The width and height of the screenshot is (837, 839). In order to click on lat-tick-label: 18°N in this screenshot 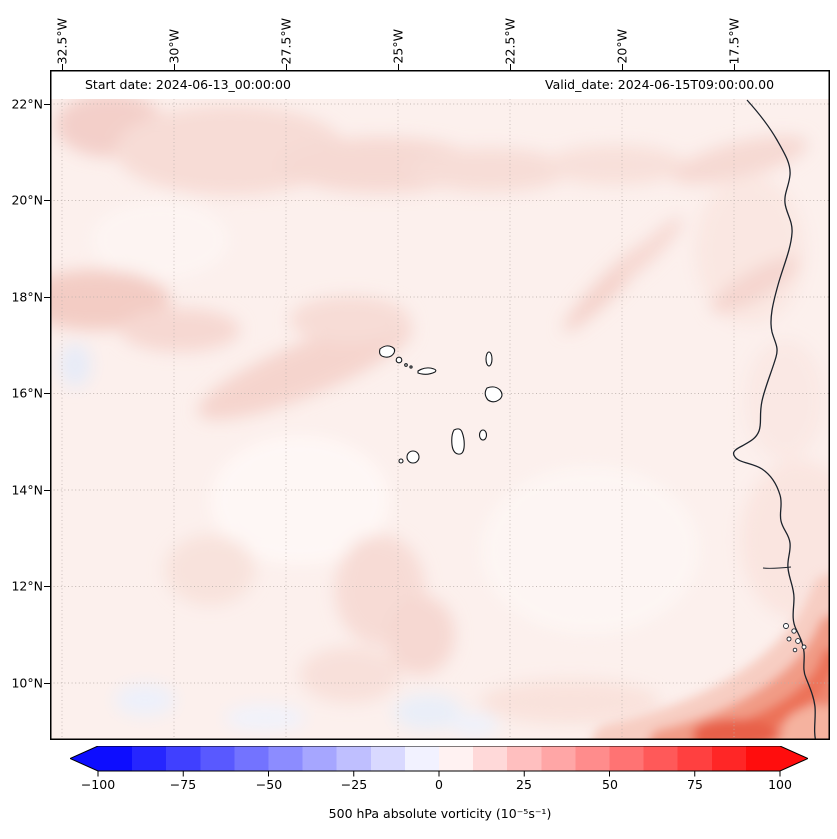, I will do `click(27, 297)`.